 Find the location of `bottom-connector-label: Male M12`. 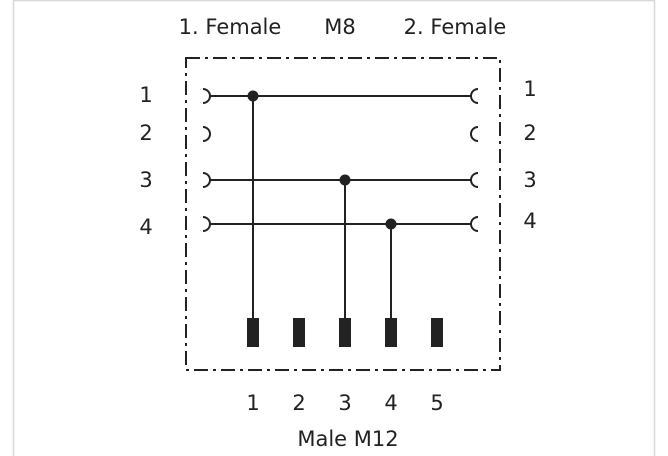

bottom-connector-label: Male M12 is located at coordinates (347, 439).